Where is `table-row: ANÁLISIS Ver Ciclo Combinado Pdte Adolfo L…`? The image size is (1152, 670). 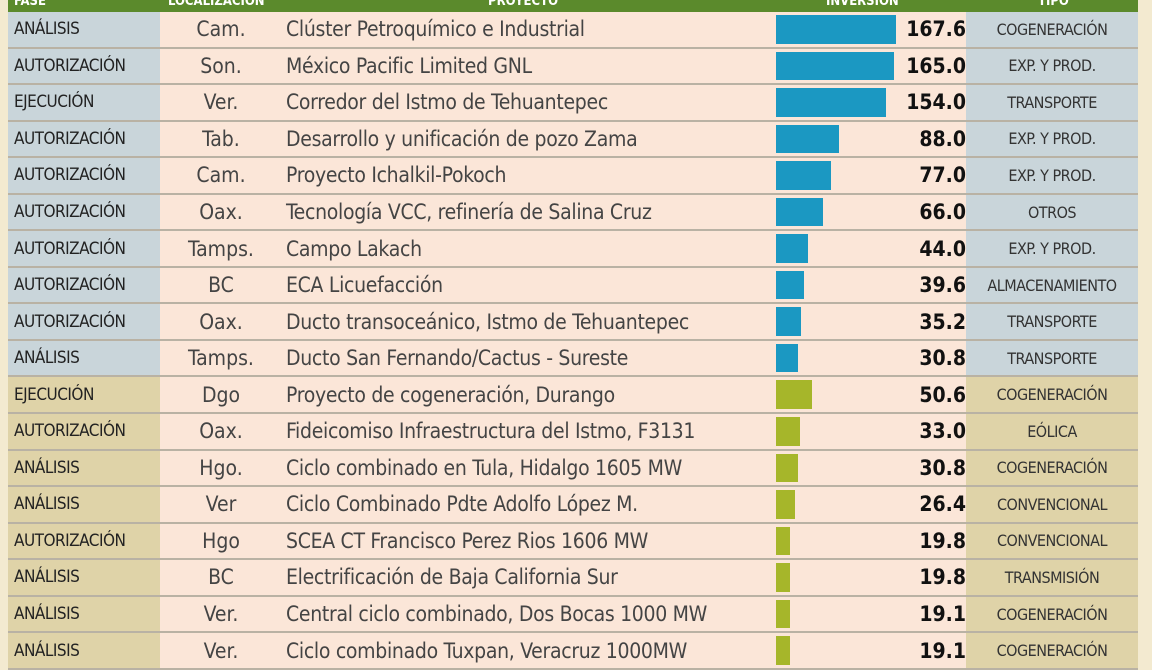
table-row: ANÁLISIS Ver Ciclo Combinado Pdte Adolfo L… is located at coordinates (573, 505).